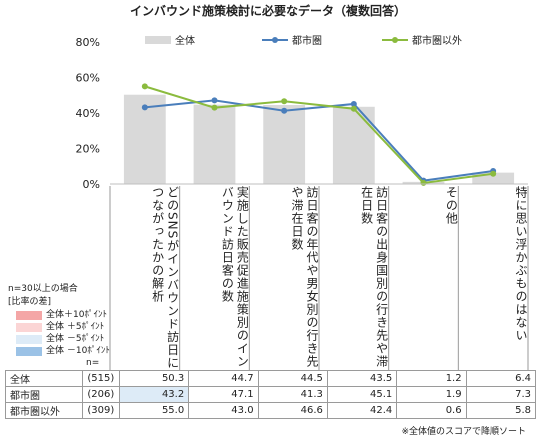 This screenshot has height=438, width=536. What do you see at coordinates (100, 378) in the screenshot?
I see `row-n: (515)` at bounding box center [100, 378].